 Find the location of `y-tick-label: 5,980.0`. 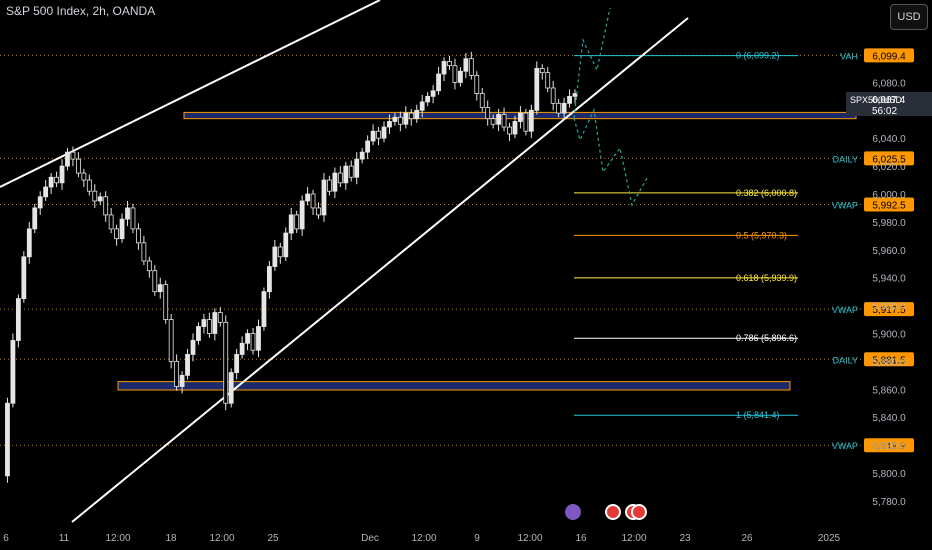

y-tick-label: 5,980.0 is located at coordinates (889, 223).